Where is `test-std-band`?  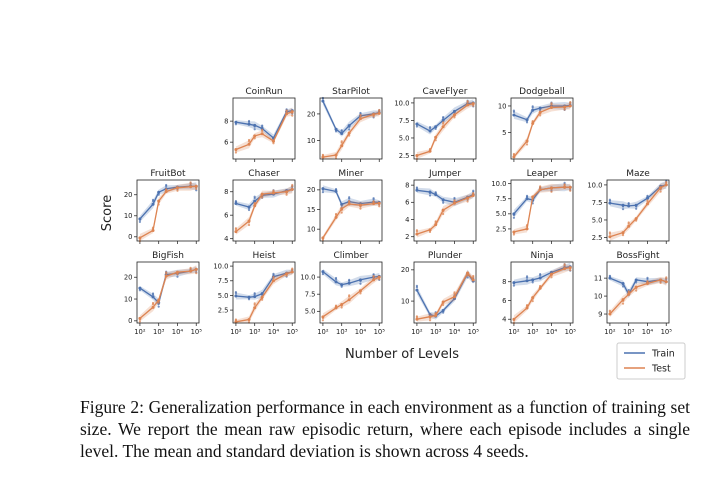 test-std-band is located at coordinates (638, 211).